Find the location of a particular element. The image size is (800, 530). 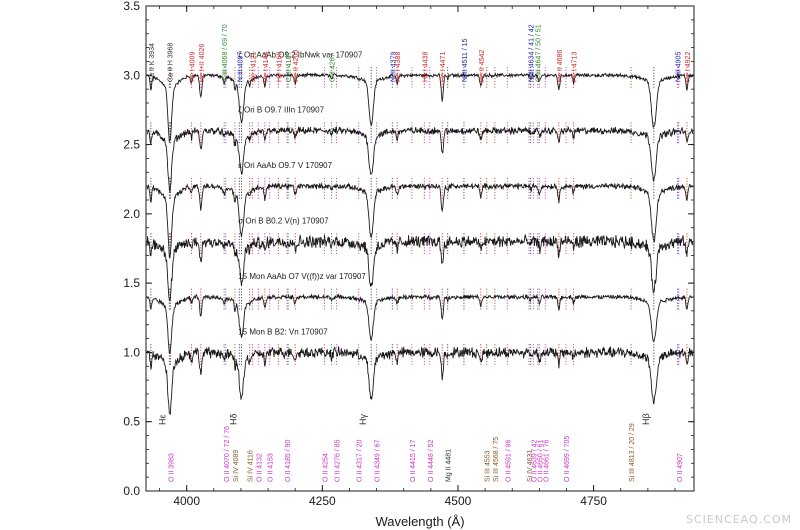

bottom-line-label: O II 4254 is located at coordinates (326, 467).